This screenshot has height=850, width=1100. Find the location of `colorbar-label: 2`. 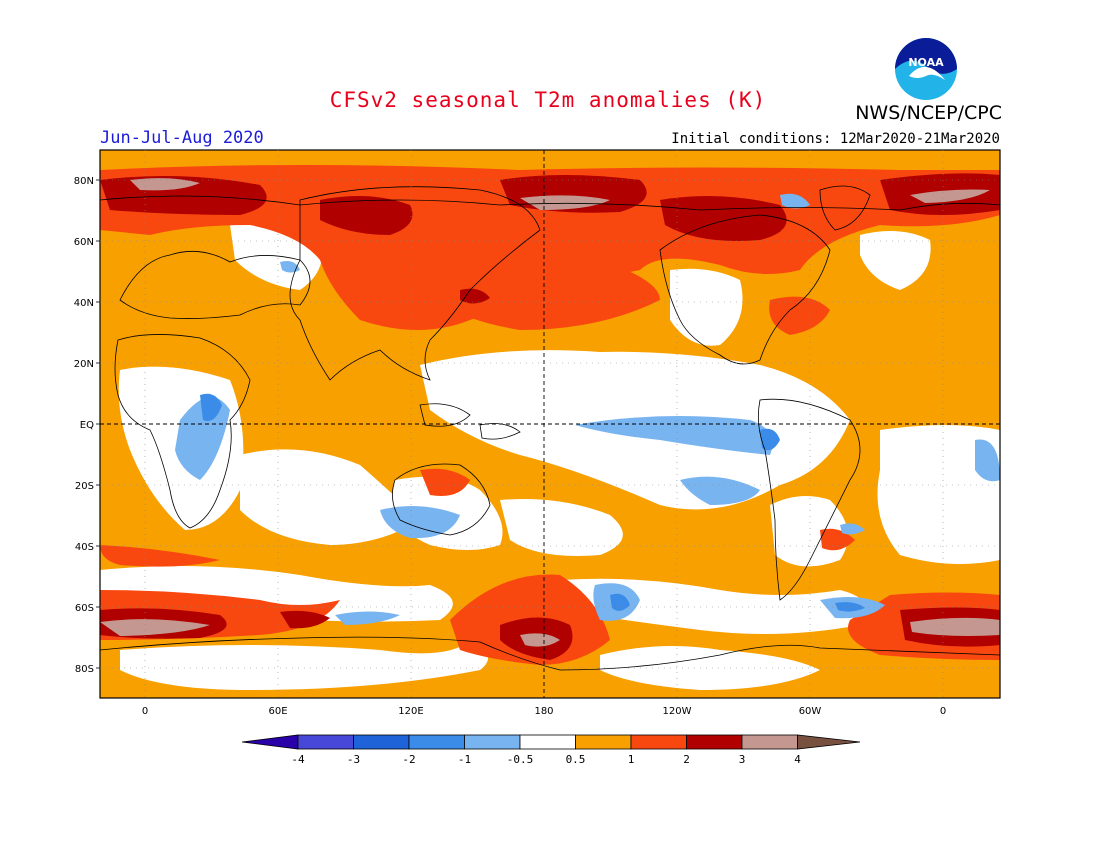

colorbar-label: 2 is located at coordinates (686, 759).